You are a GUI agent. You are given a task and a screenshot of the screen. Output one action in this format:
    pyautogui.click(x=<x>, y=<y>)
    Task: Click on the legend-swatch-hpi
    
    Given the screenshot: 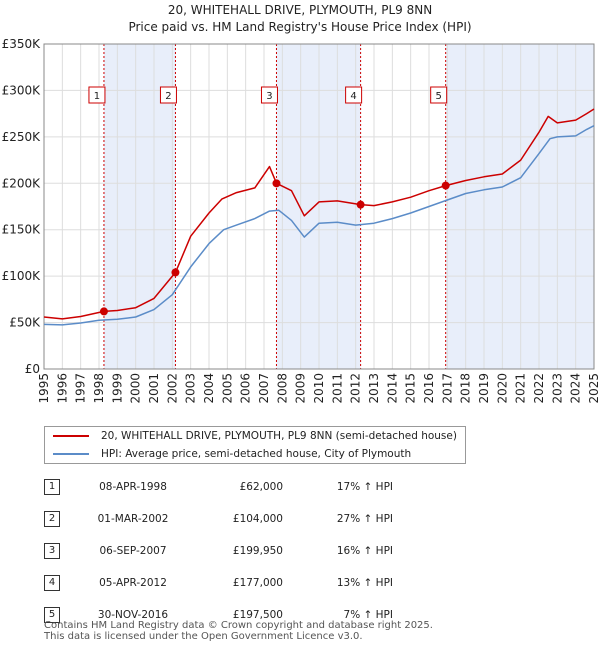 What is the action you would take?
    pyautogui.click(x=71, y=454)
    